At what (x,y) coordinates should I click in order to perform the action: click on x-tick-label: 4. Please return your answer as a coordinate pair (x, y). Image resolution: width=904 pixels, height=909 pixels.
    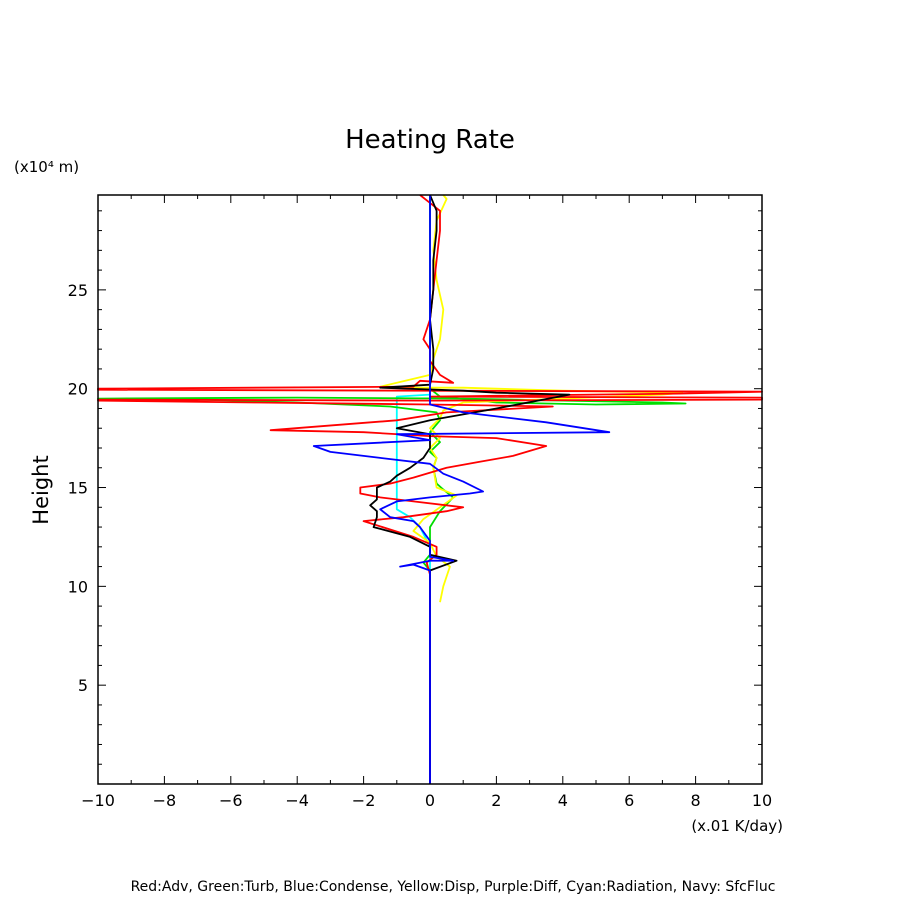
    Looking at the image, I should click on (563, 800).